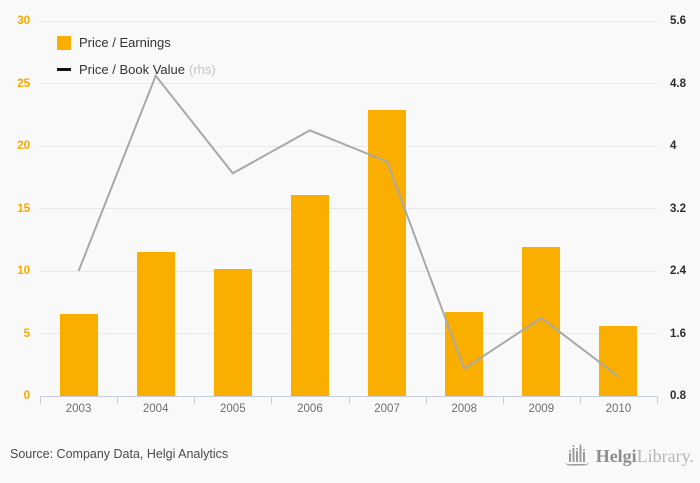 This screenshot has width=700, height=483. I want to click on right-axis-tick-label: 0.8, so click(678, 396).